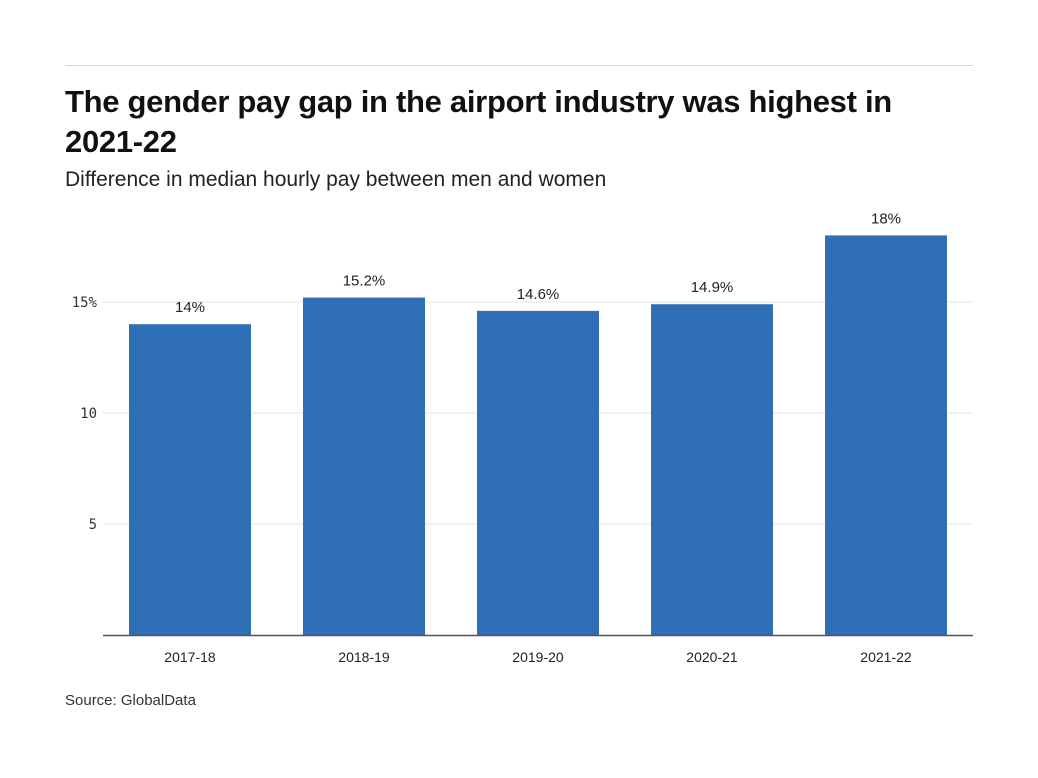  Describe the element at coordinates (538, 263) in the screenshot. I see `data-labels: 14% 15.2% 14.6% 14.9% 18%` at that location.